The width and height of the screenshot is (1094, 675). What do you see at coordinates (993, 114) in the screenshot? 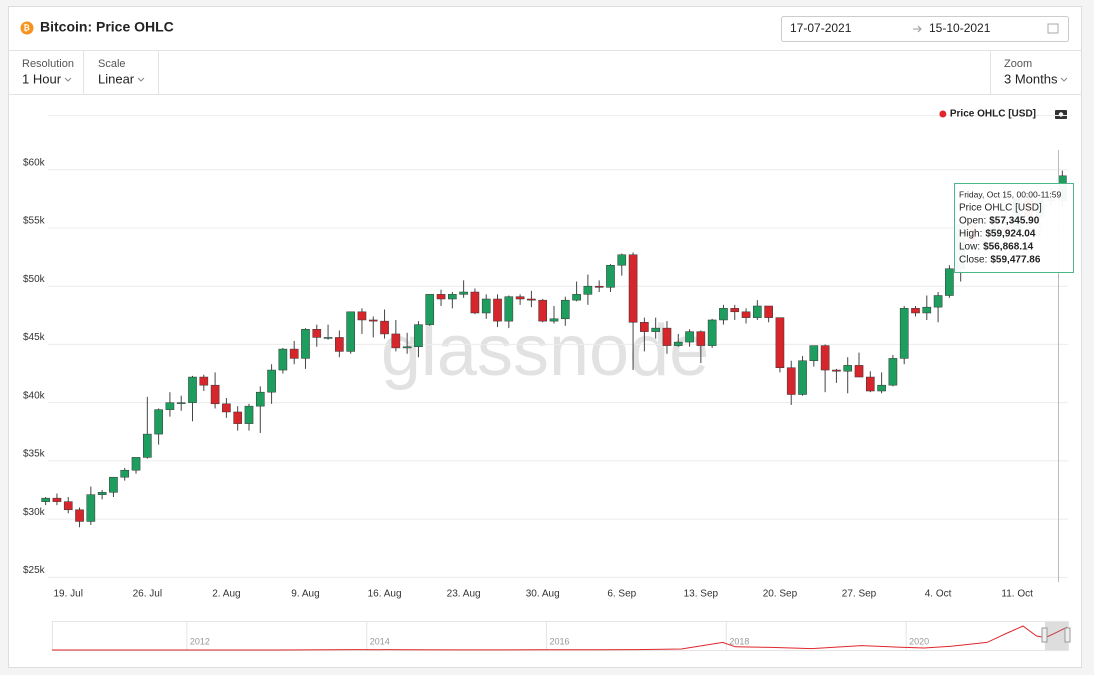
I see `legend-label: Price OHLC [USD]` at bounding box center [993, 114].